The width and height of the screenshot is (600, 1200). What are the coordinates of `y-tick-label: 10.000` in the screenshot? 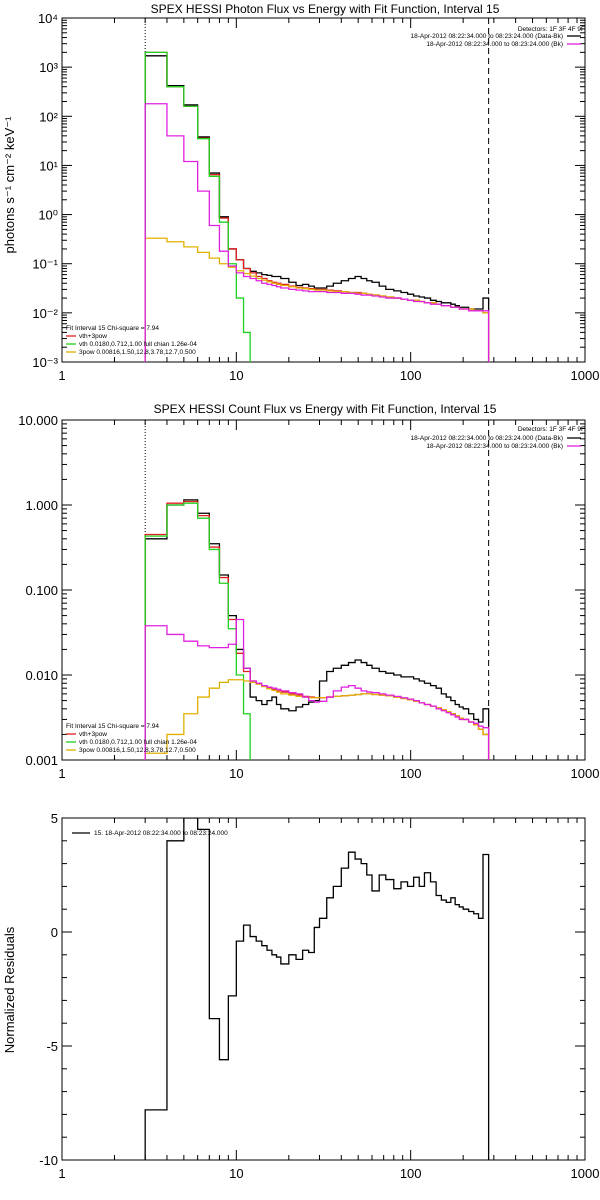 It's located at (38, 420).